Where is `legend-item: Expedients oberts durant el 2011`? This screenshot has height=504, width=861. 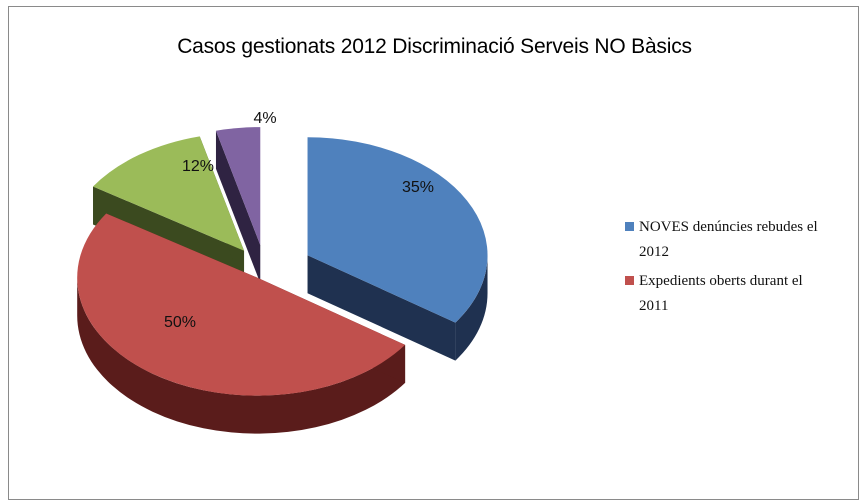 legend-item: Expedients oberts durant el 2011 is located at coordinates (714, 293).